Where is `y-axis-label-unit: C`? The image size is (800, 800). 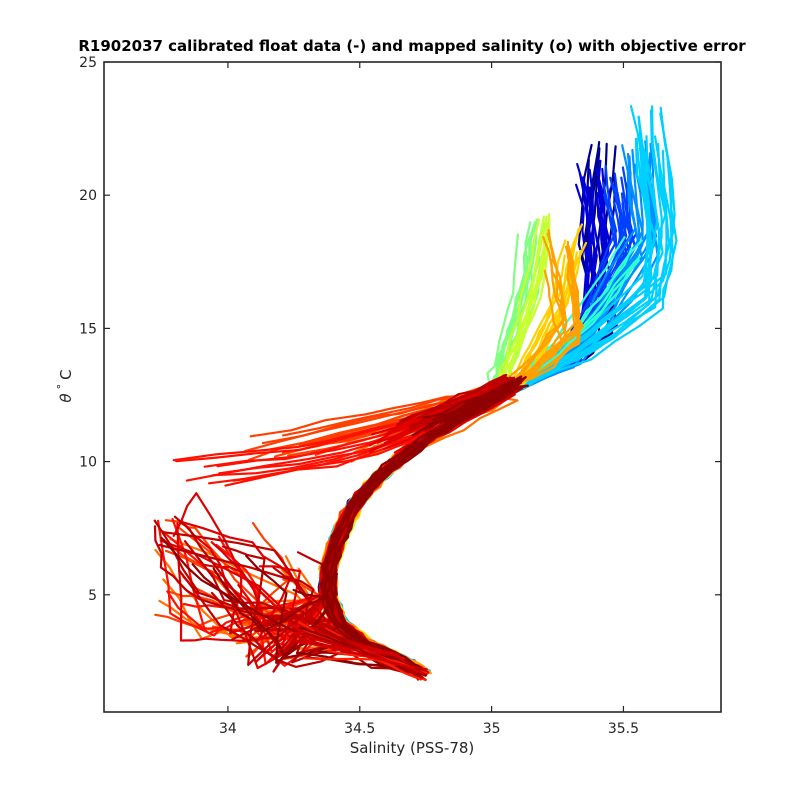
y-axis-label-unit: C is located at coordinates (66, 374).